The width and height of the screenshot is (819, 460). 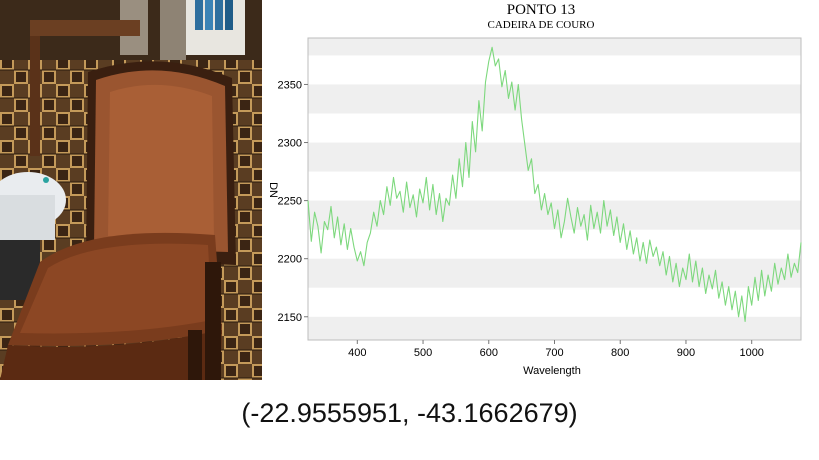 I want to click on y-axis-ticks: 2150 2200 2250 2300 2350, so click(x=293, y=201).